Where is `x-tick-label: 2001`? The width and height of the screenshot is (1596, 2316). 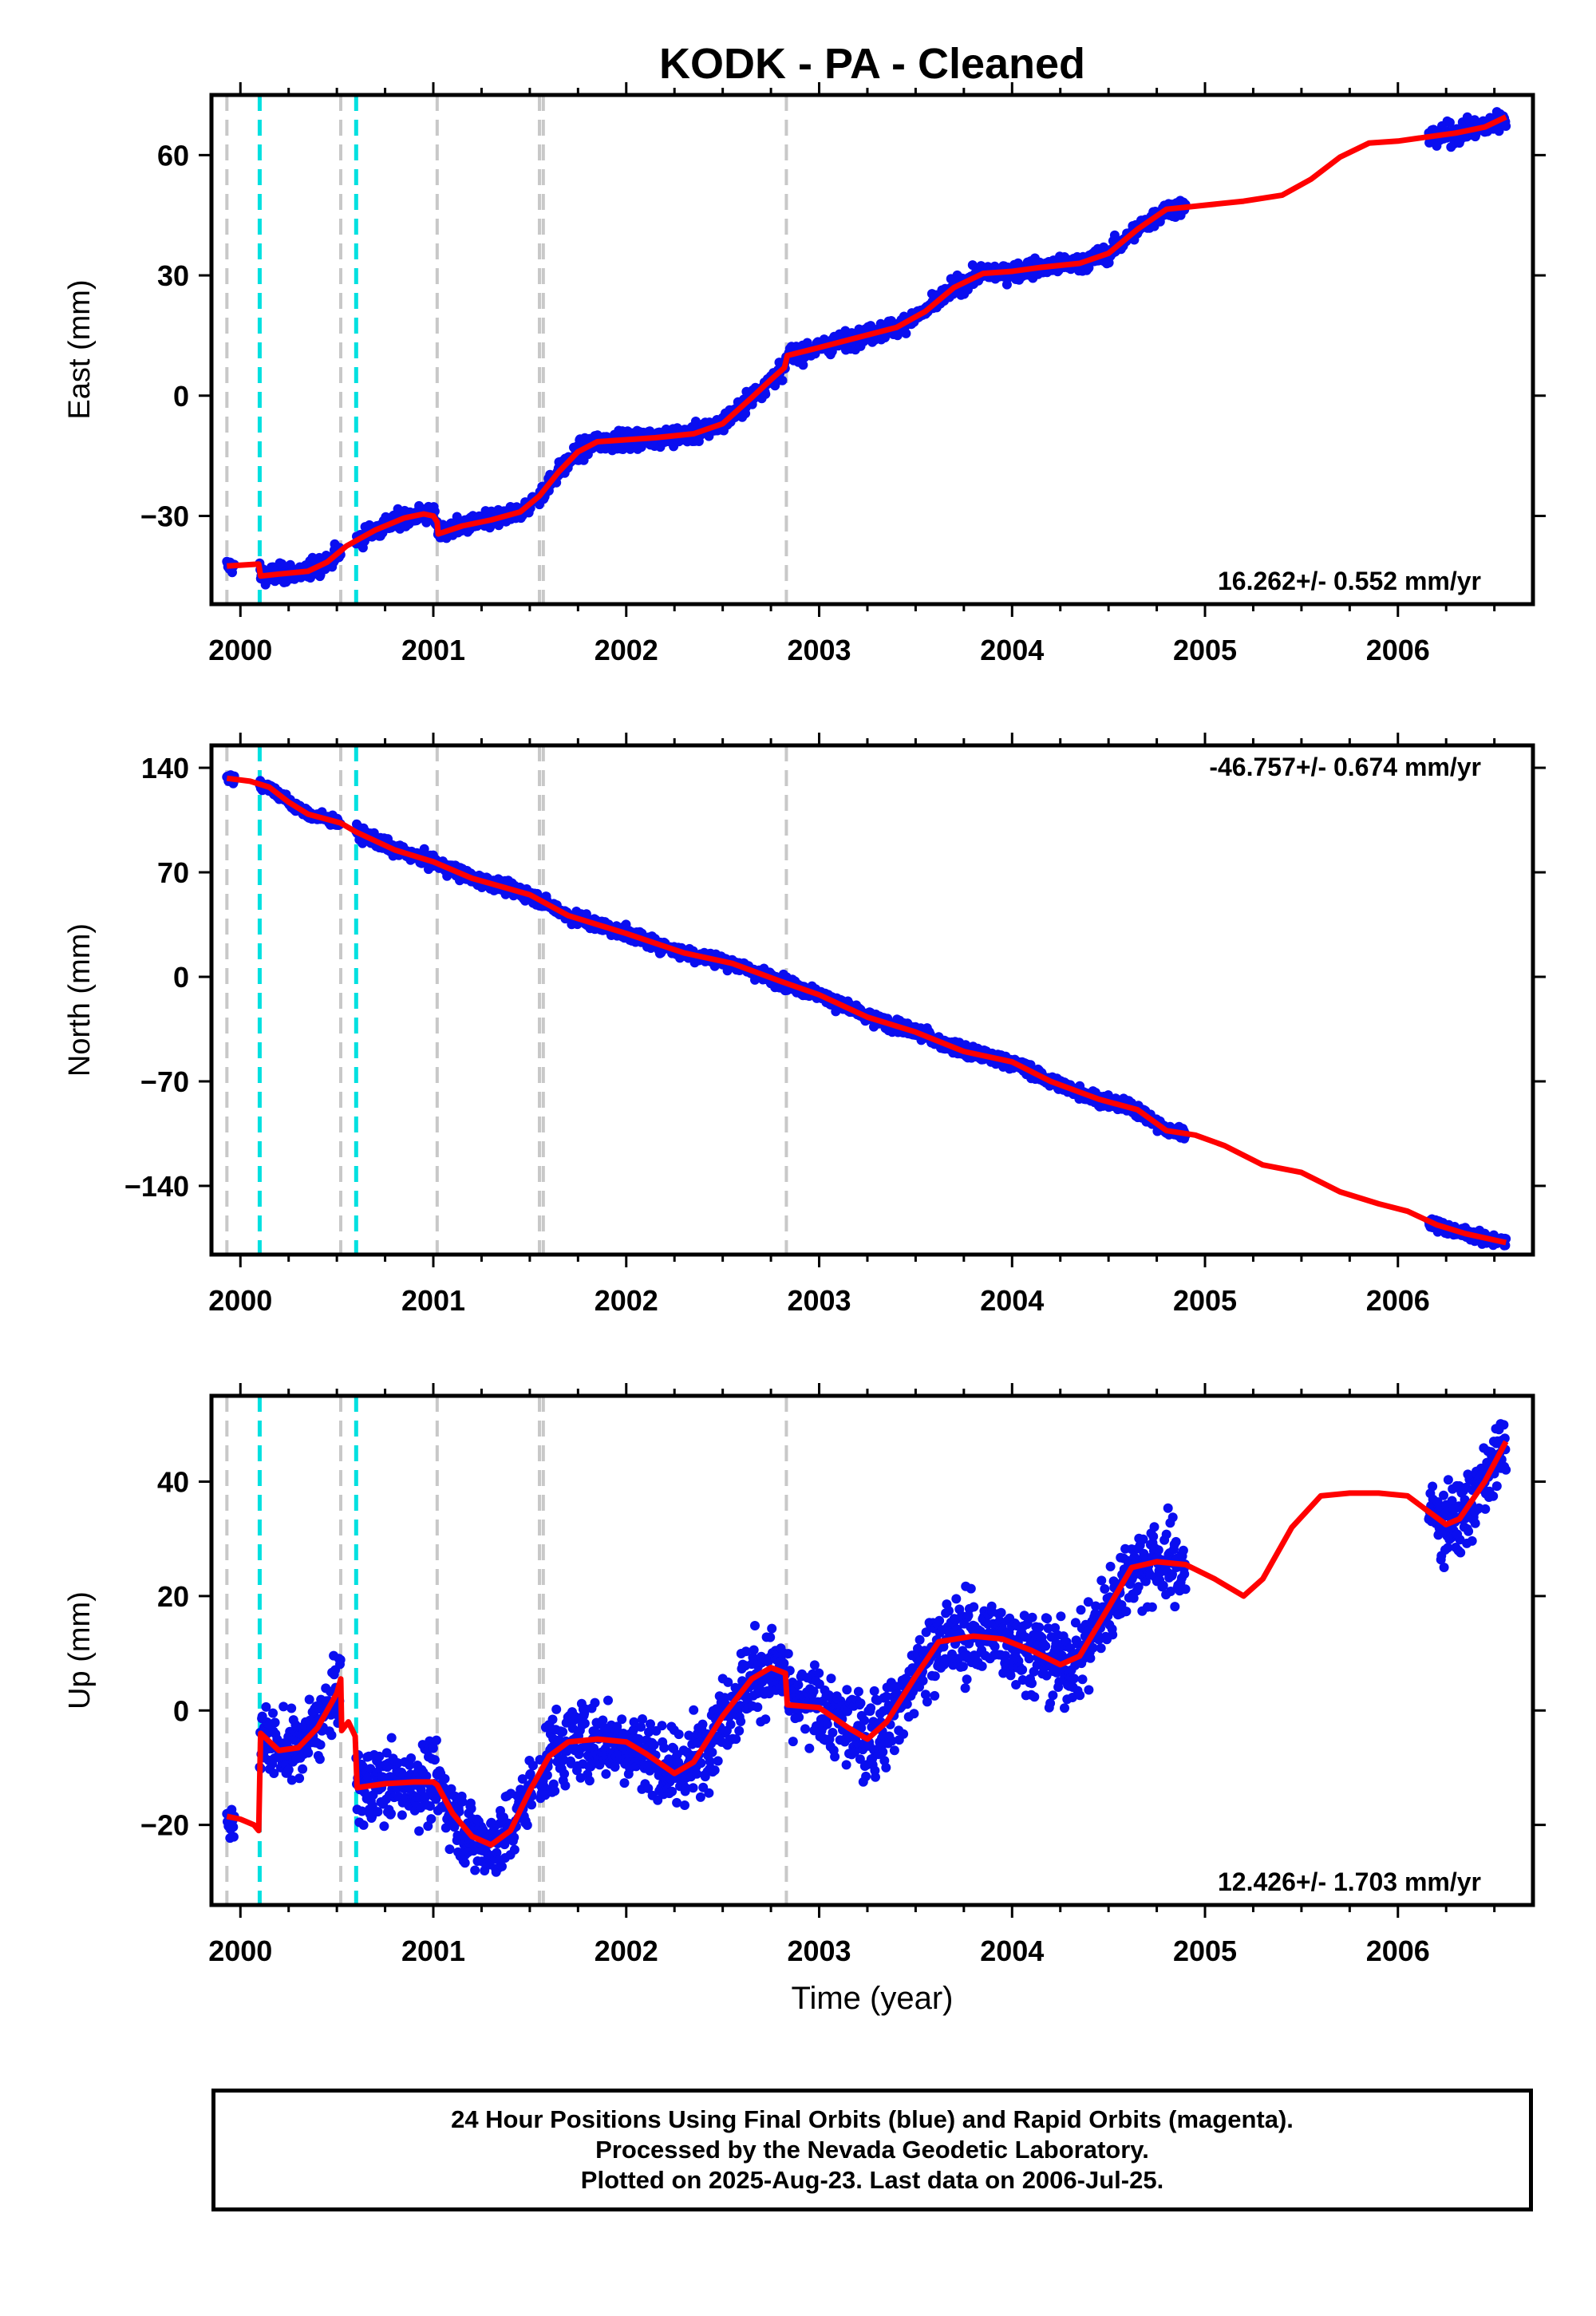 x-tick-label: 2001 is located at coordinates (433, 1300).